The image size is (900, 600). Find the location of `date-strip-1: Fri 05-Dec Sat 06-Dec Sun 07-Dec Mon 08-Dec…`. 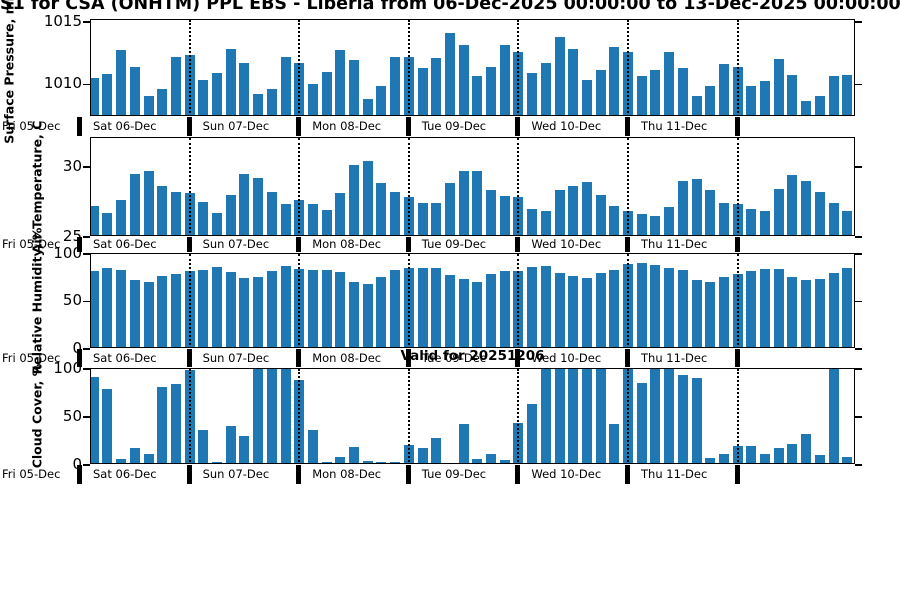

date-strip-1: Fri 05-Dec Sat 06-Dec Sun 07-Dec Mon 08-Dec… is located at coordinates (450, 244).